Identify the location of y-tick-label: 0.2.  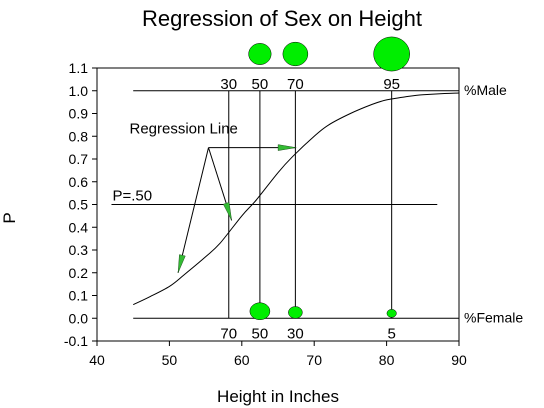
(79, 273).